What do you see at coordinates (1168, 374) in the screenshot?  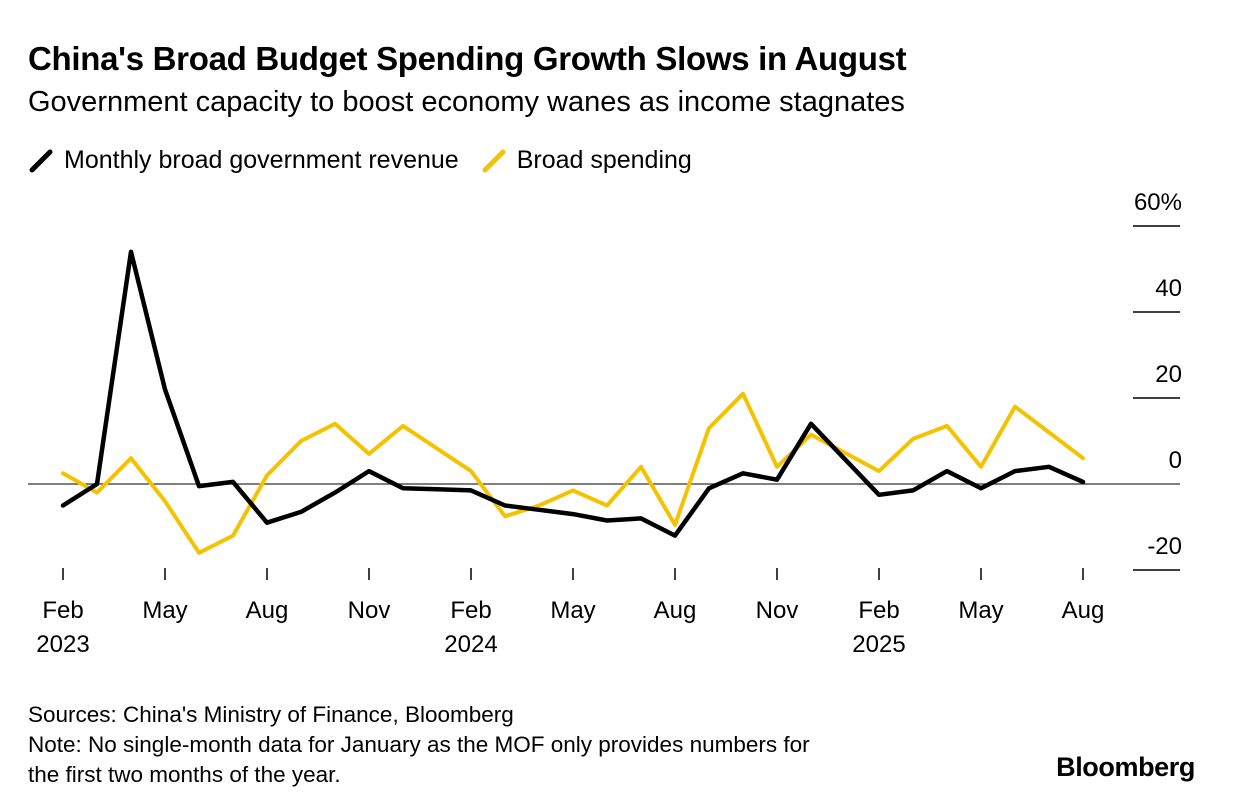 I see `y-tick-label-20: 20` at bounding box center [1168, 374].